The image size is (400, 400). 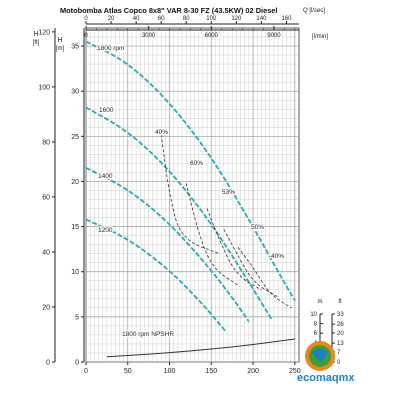 I want to click on x-tick-label-lsec: 20, so click(x=111, y=19).